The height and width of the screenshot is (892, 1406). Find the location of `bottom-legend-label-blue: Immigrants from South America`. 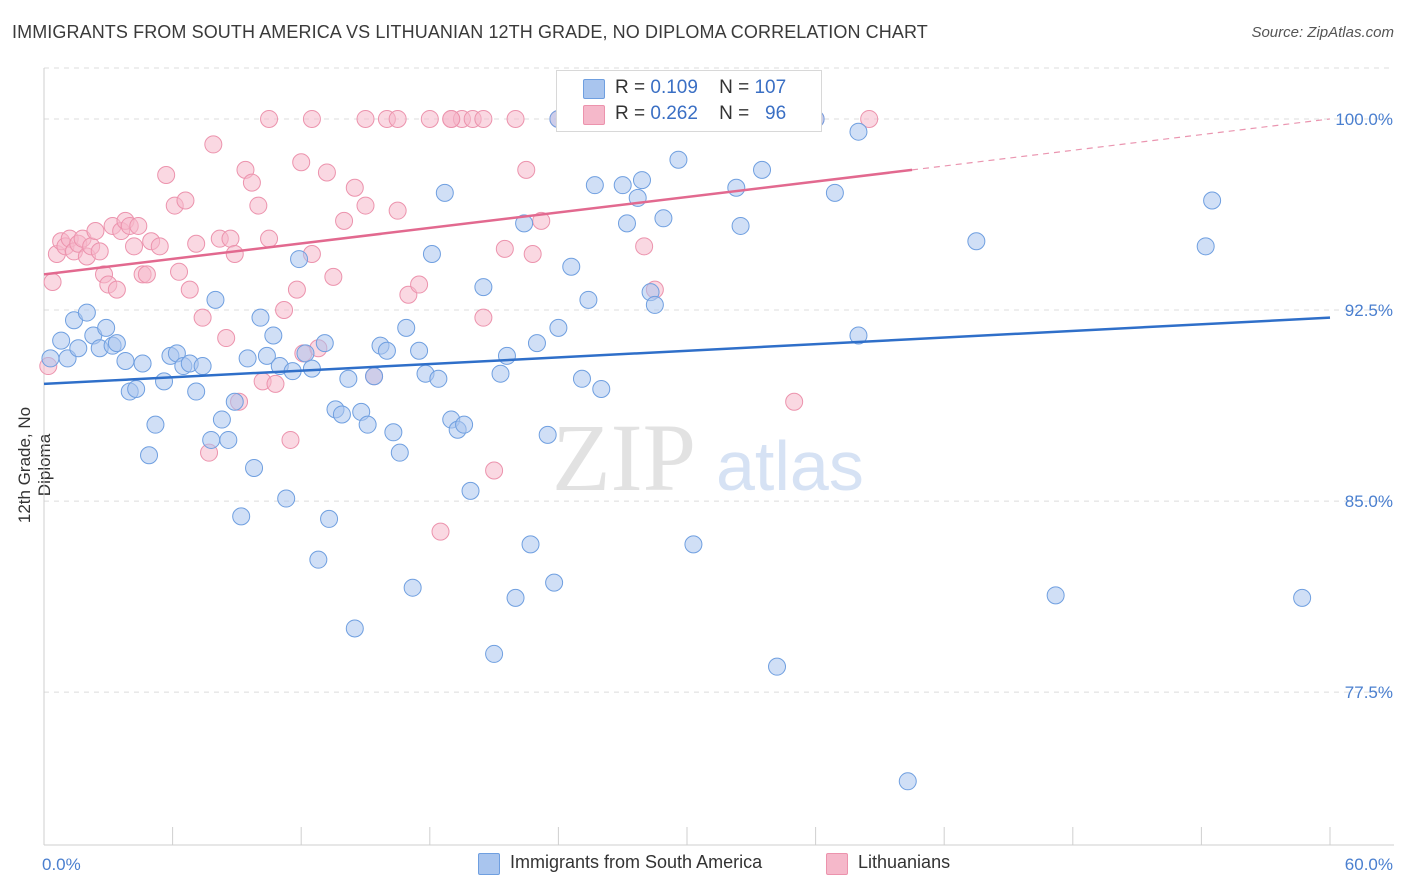

bottom-legend-label-blue: Immigrants from South America is located at coordinates (636, 862).